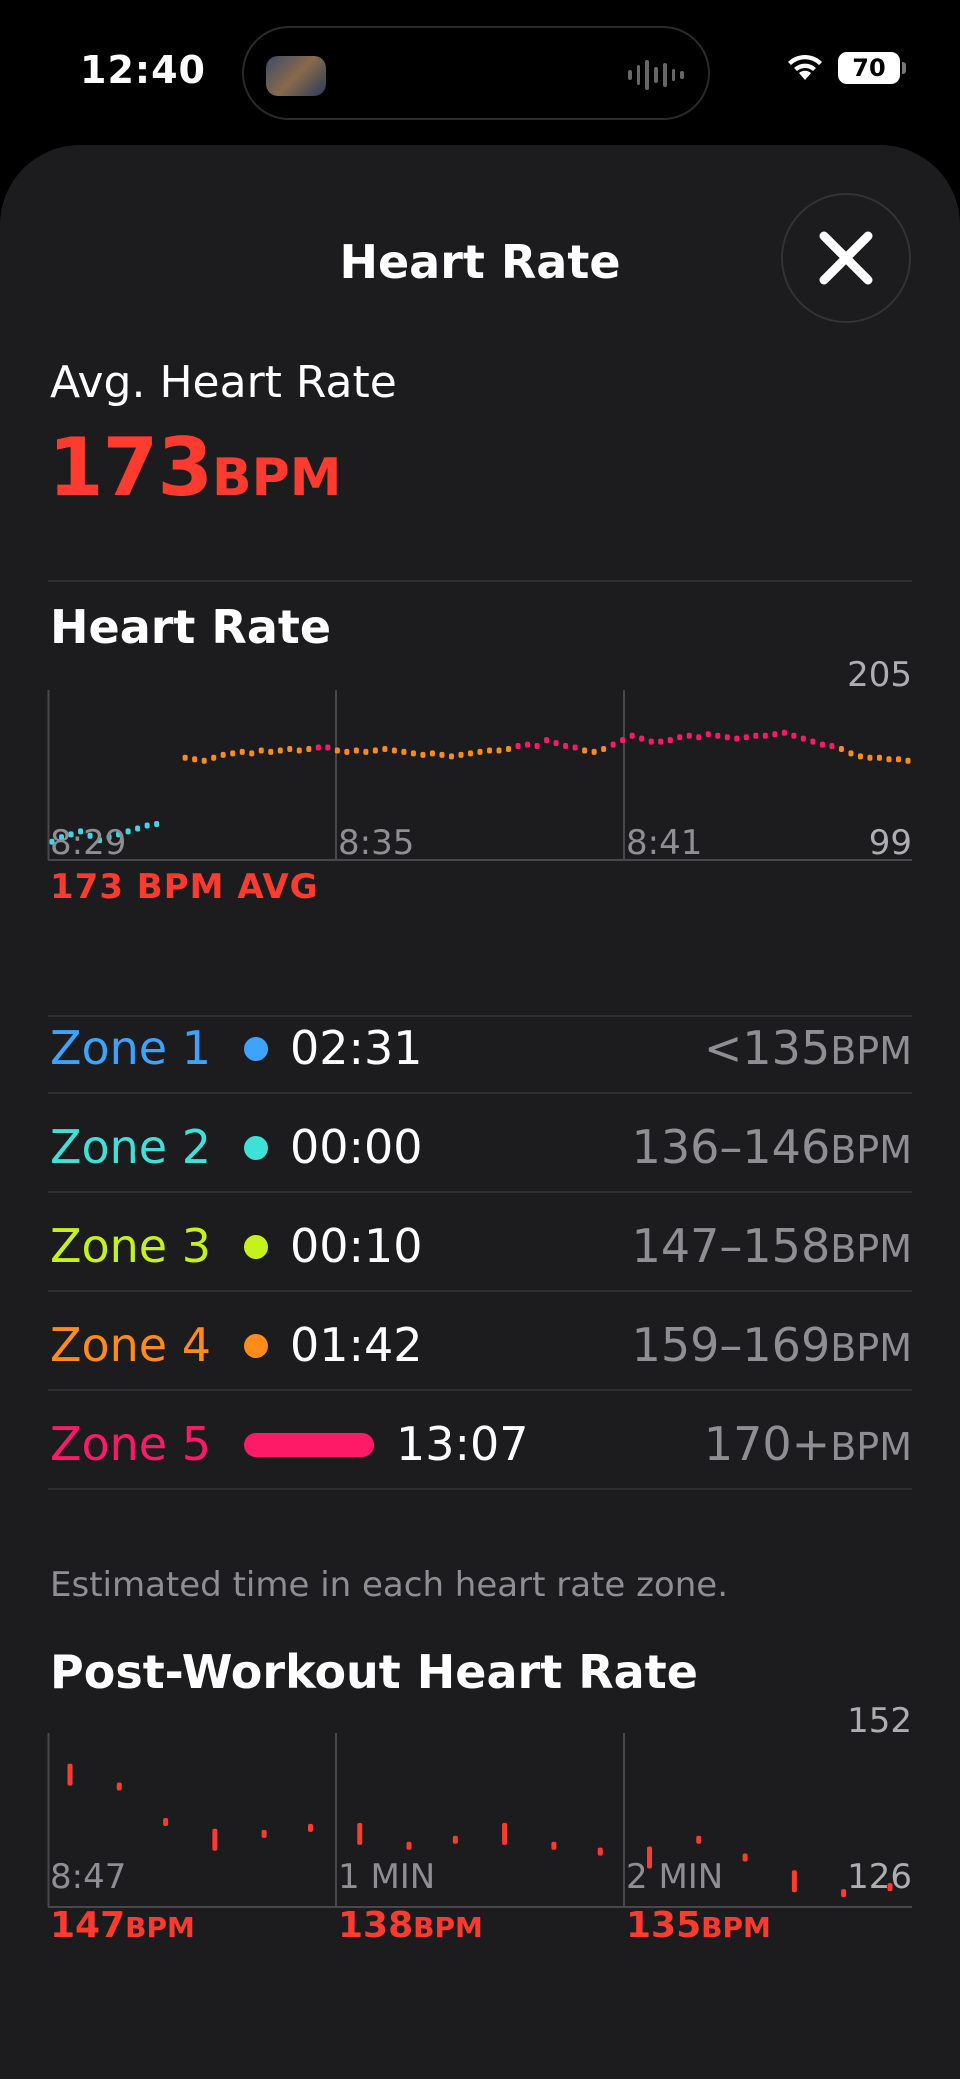  Describe the element at coordinates (479, 1820) in the screenshot. I see `post-workout-plot` at that location.